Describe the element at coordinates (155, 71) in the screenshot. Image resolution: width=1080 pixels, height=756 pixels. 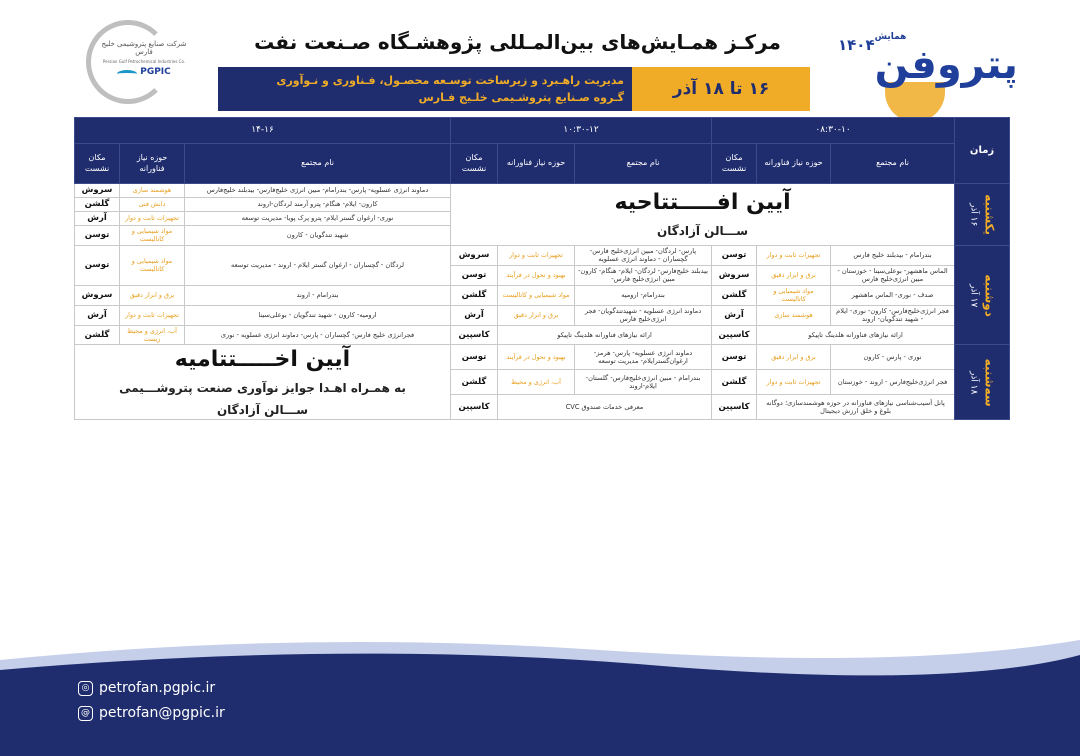
I see `logo-abbr: PGPIC` at that location.